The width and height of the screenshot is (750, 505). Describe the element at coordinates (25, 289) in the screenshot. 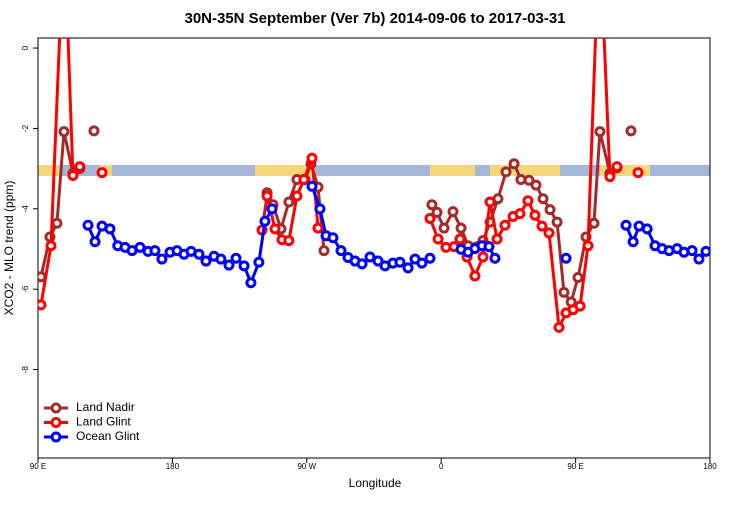

I see `y-tick-label: -6` at that location.